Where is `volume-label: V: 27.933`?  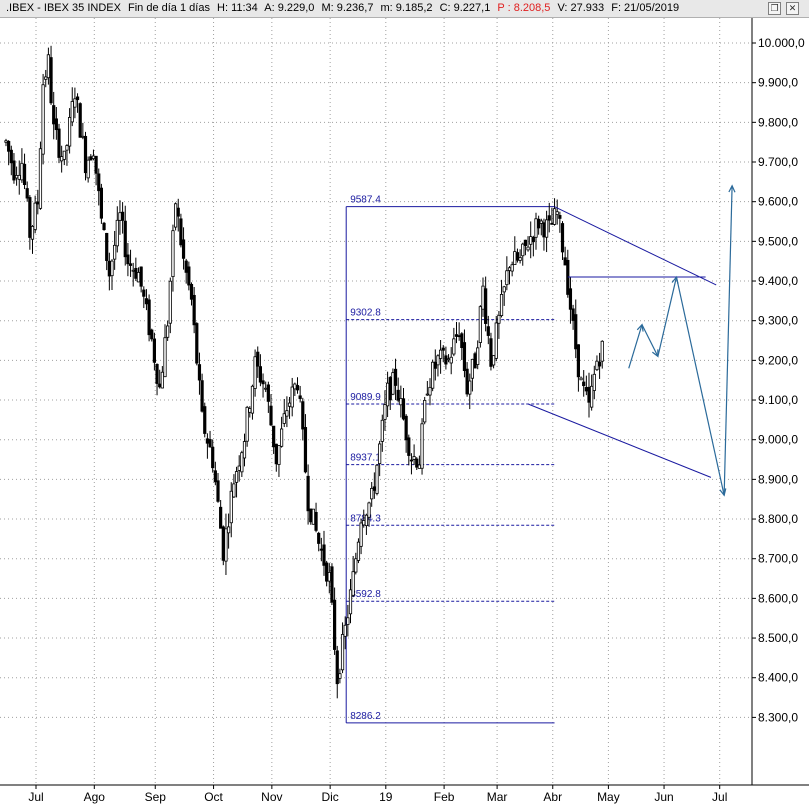
volume-label: V: 27.933 is located at coordinates (581, 8).